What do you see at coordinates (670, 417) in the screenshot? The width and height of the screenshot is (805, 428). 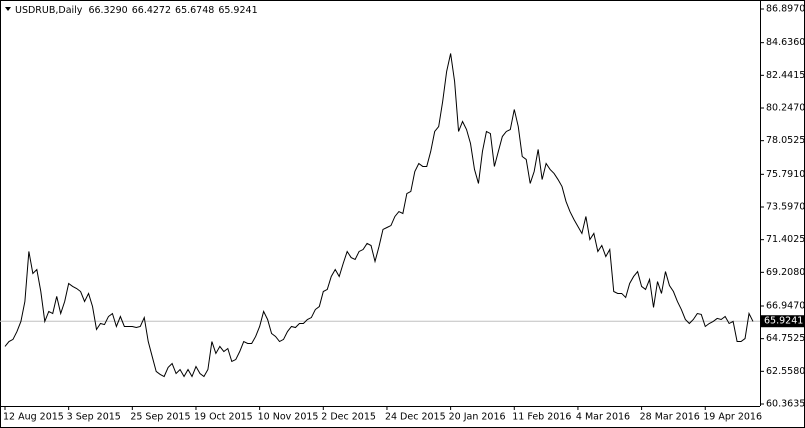 I see `x-tick-label: 28 Mar 2016` at bounding box center [670, 417].